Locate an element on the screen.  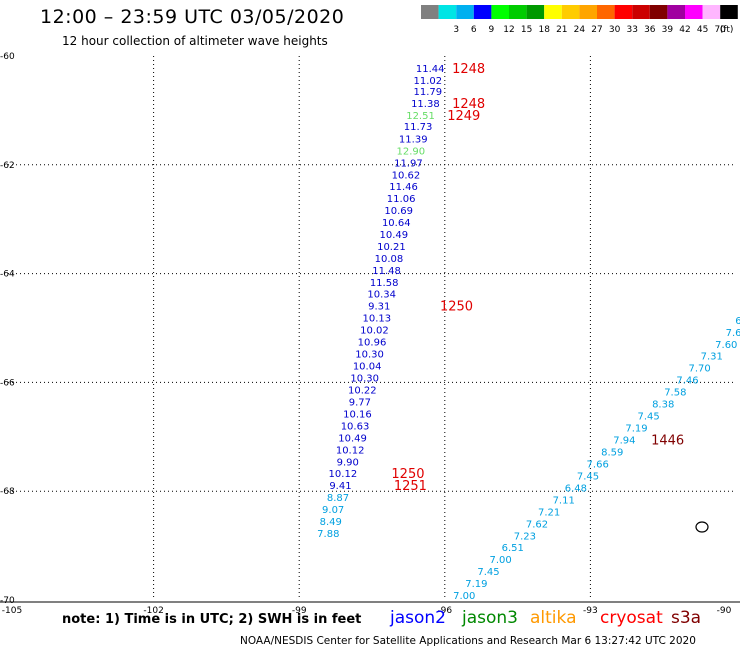
lat-tick-label: -70 is located at coordinates (7, 601).